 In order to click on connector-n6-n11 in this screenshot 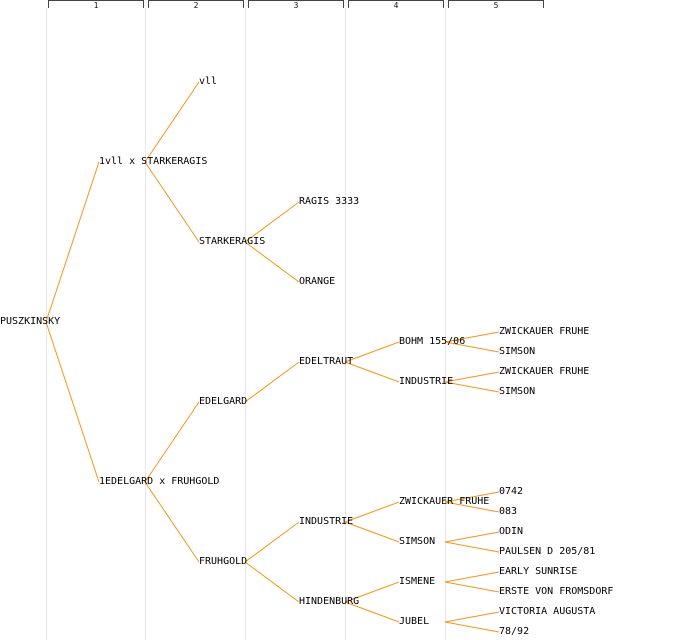, I will do `click(272, 582)`.